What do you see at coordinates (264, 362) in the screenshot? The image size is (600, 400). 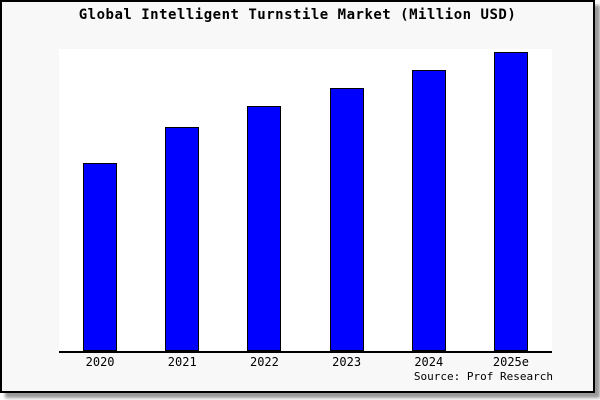 I see `x-tick-label-2022: 2022` at bounding box center [264, 362].